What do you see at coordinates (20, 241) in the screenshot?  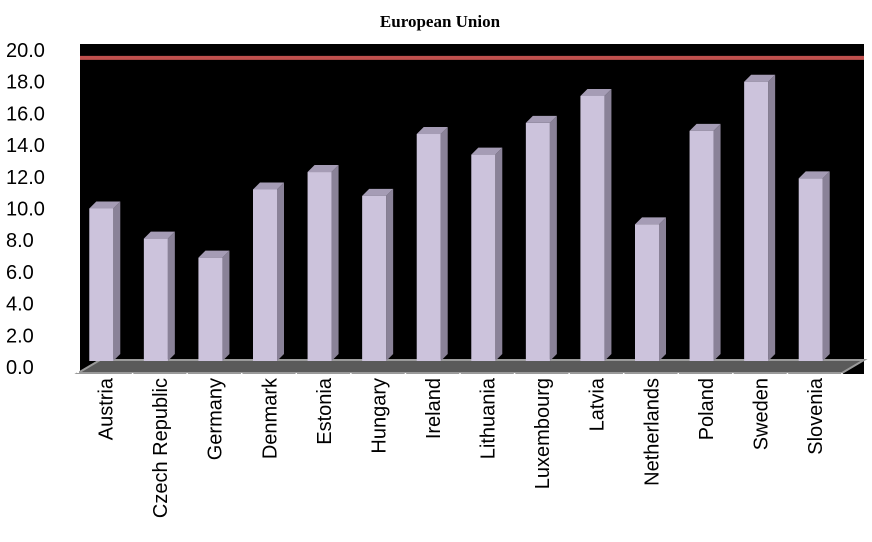 I see `y-tick-label: 8.0` at bounding box center [20, 241].